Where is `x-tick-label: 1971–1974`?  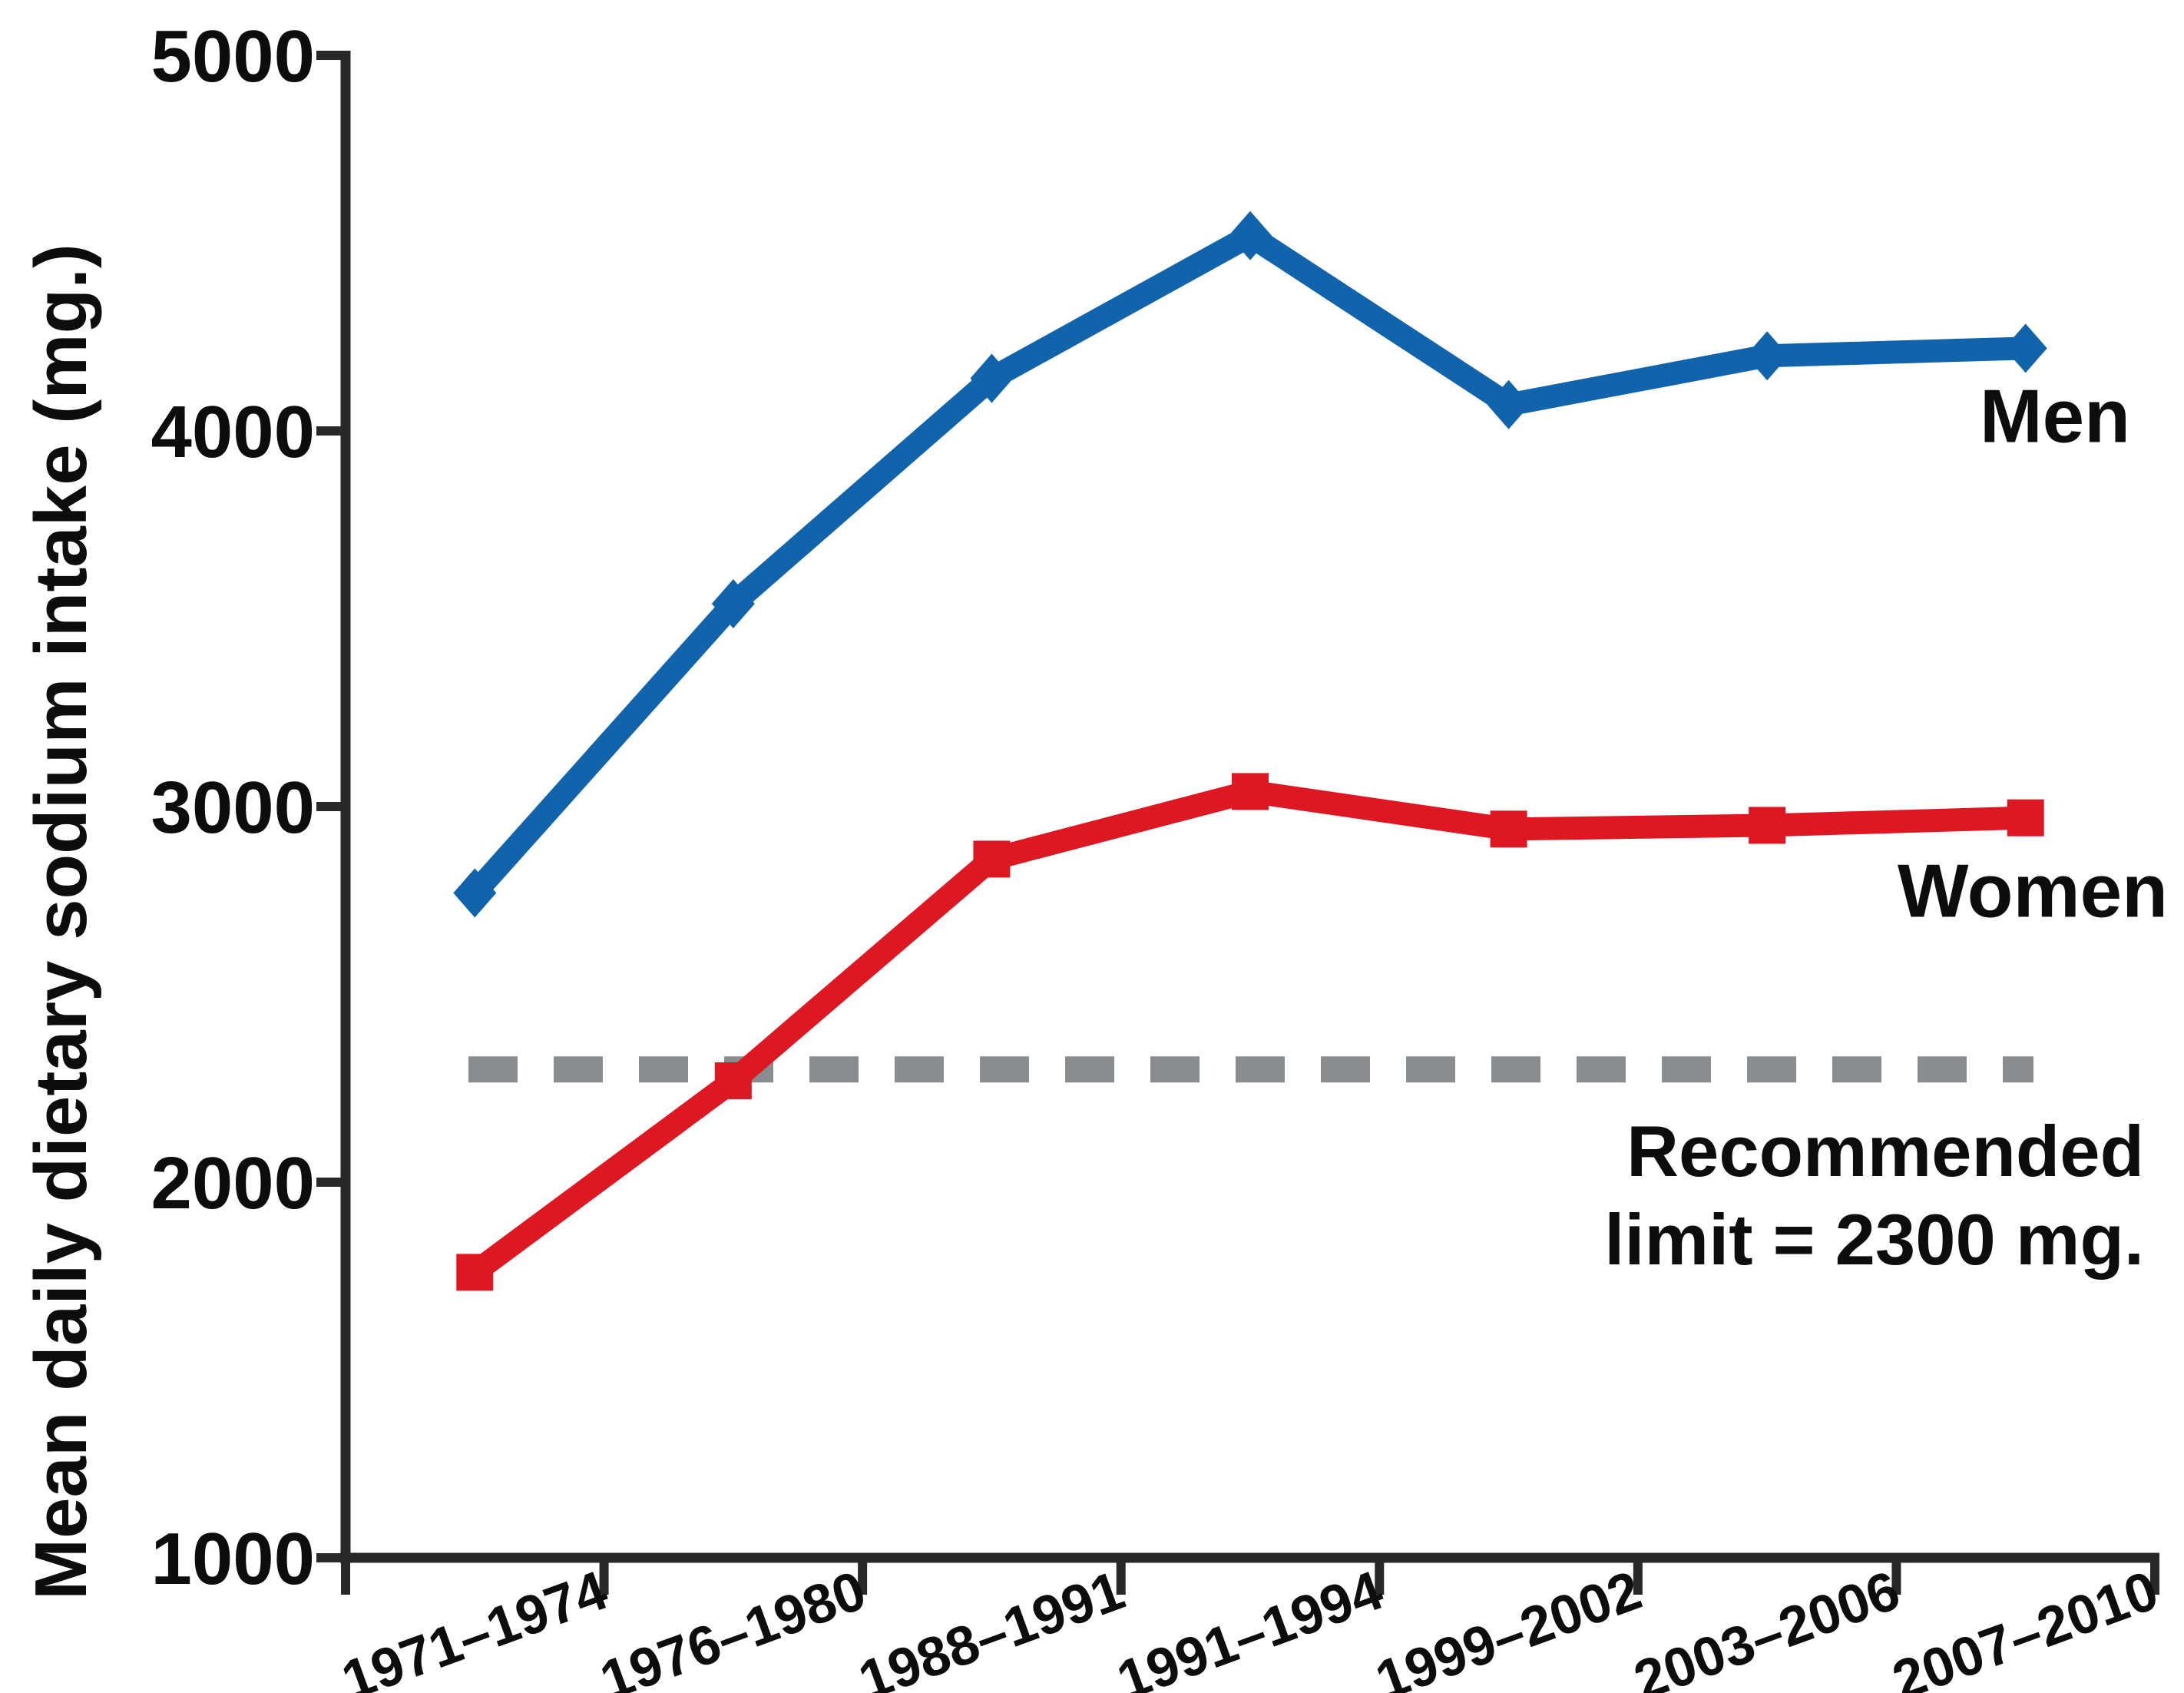 x-tick-label: 1971–1974 is located at coordinates (474, 1626).